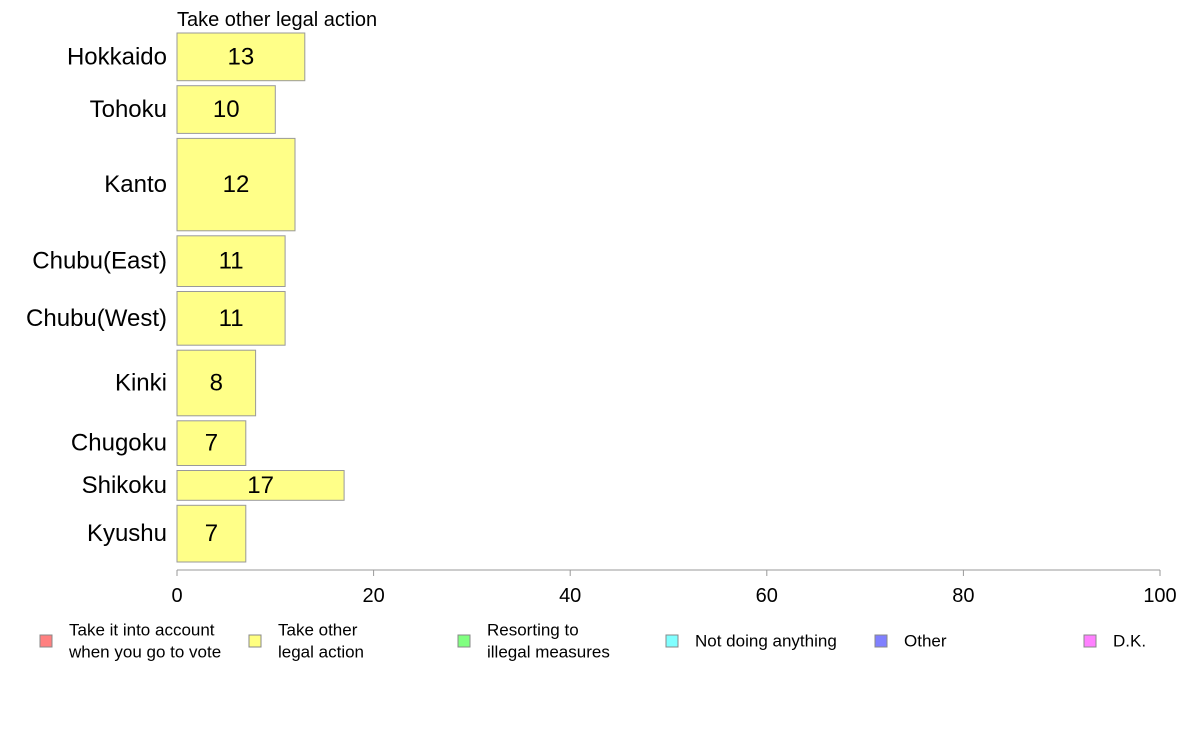 Image resolution: width=1188 pixels, height=736 pixels. Describe the element at coordinates (141, 383) in the screenshot. I see `category-label: Kinki` at that location.